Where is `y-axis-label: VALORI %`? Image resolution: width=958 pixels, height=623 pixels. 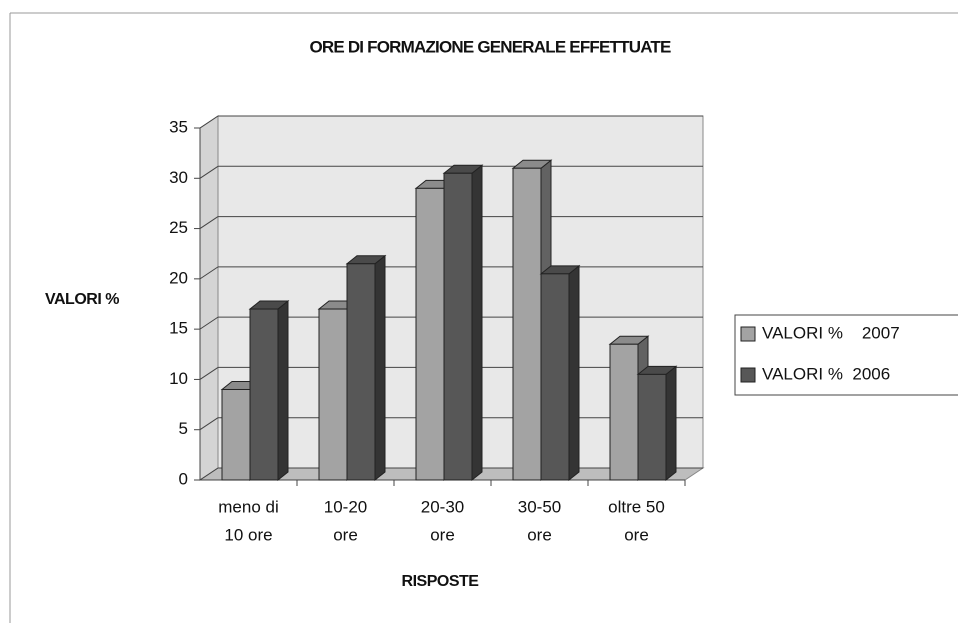 y-axis-label: VALORI % is located at coordinates (82, 299).